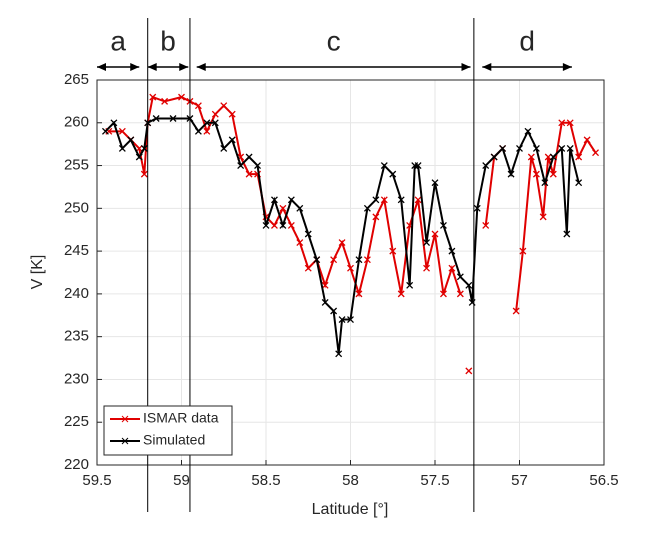 This screenshot has height=537, width=653. Describe the element at coordinates (76, 336) in the screenshot. I see `y-tick-label: 235` at that location.